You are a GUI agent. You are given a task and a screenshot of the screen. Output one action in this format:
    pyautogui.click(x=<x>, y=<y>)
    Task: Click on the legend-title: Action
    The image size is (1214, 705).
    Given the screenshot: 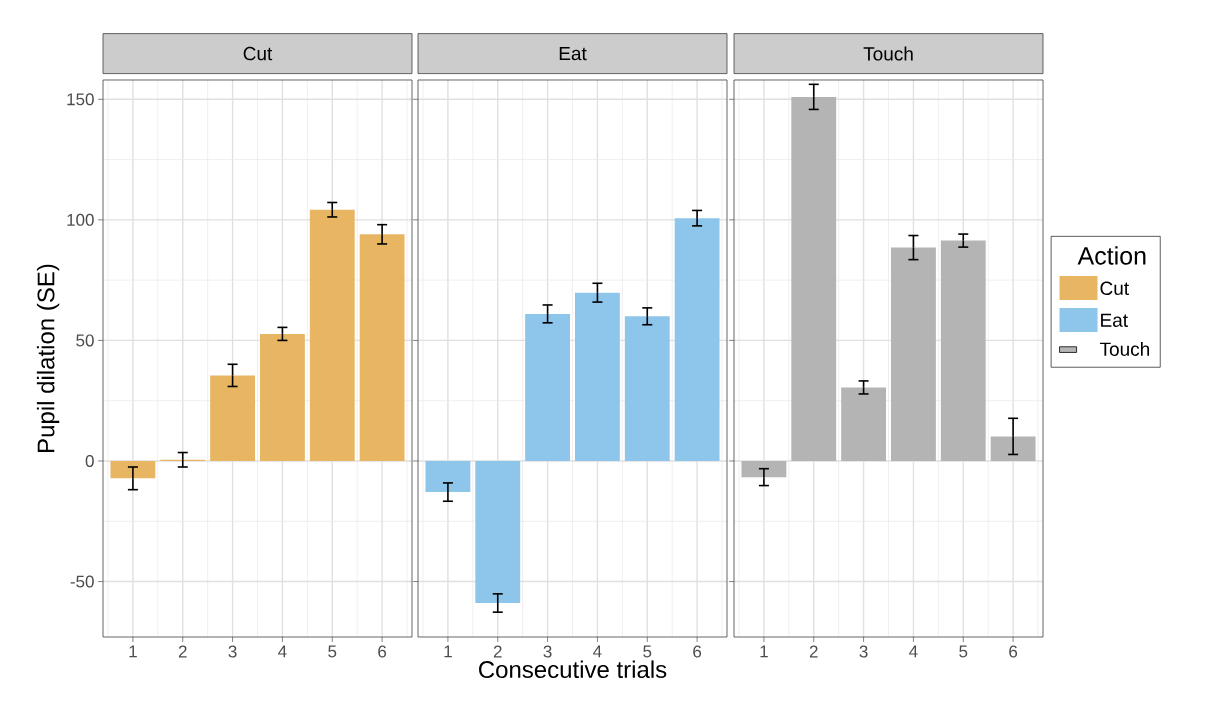 What is the action you would take?
    pyautogui.click(x=1111, y=255)
    